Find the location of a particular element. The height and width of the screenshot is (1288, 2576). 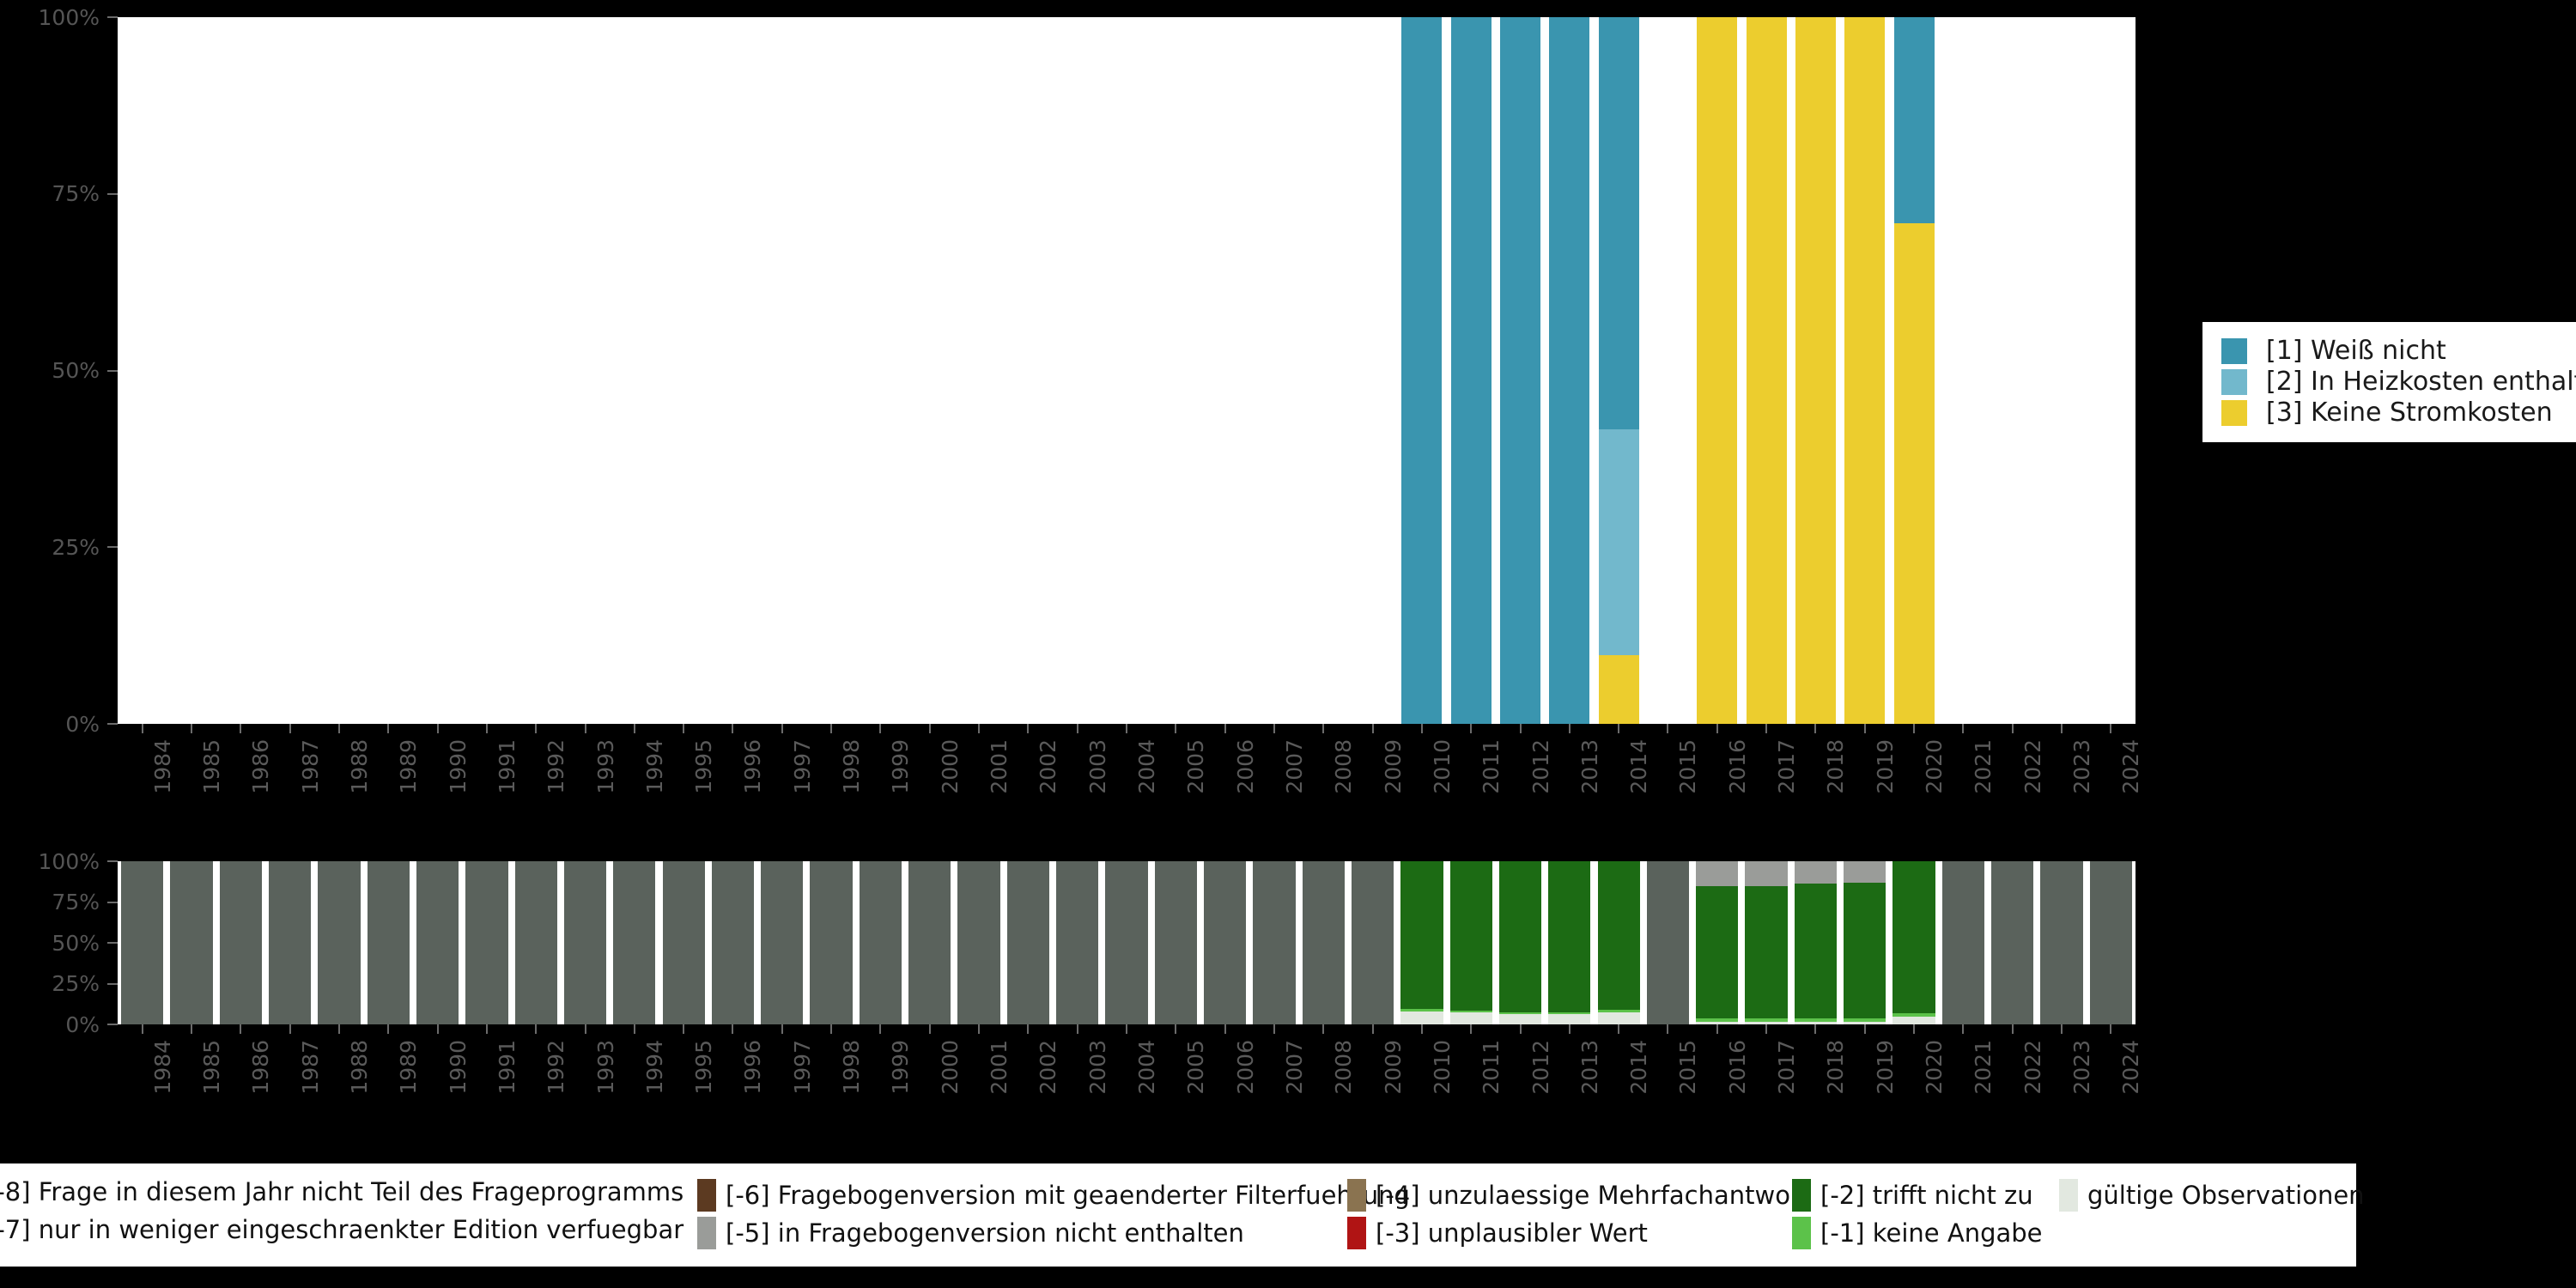

value-legend-swatch is located at coordinates (2234, 413).